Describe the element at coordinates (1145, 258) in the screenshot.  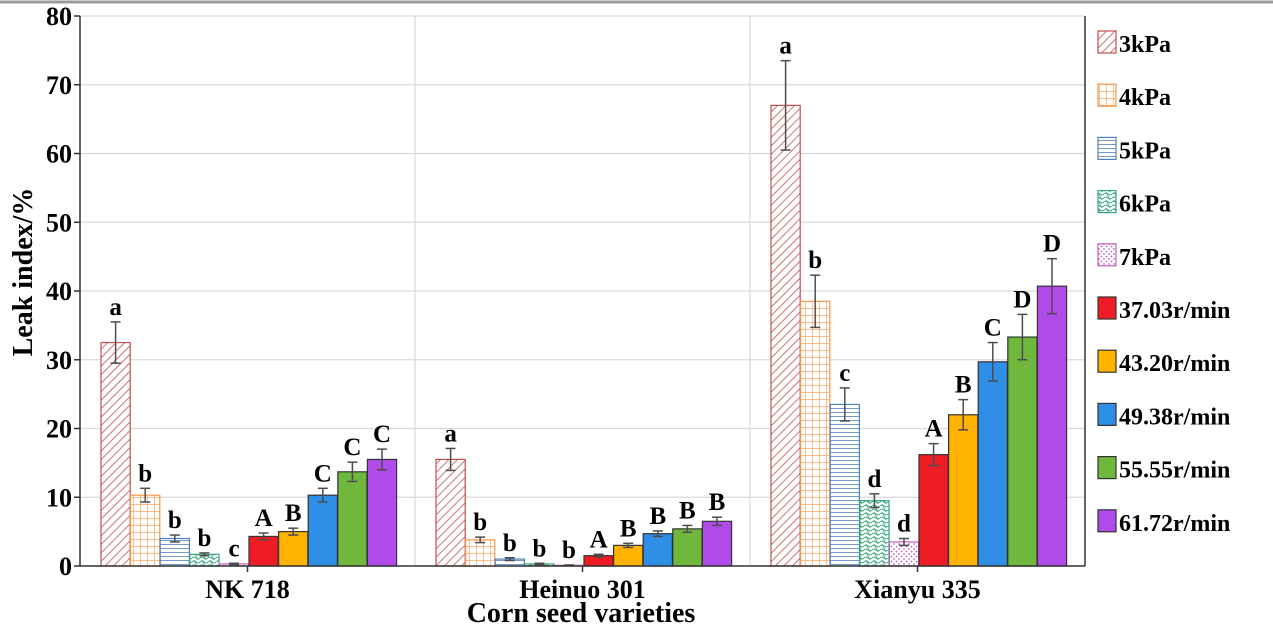
I see `legend-label: 7kPa` at that location.